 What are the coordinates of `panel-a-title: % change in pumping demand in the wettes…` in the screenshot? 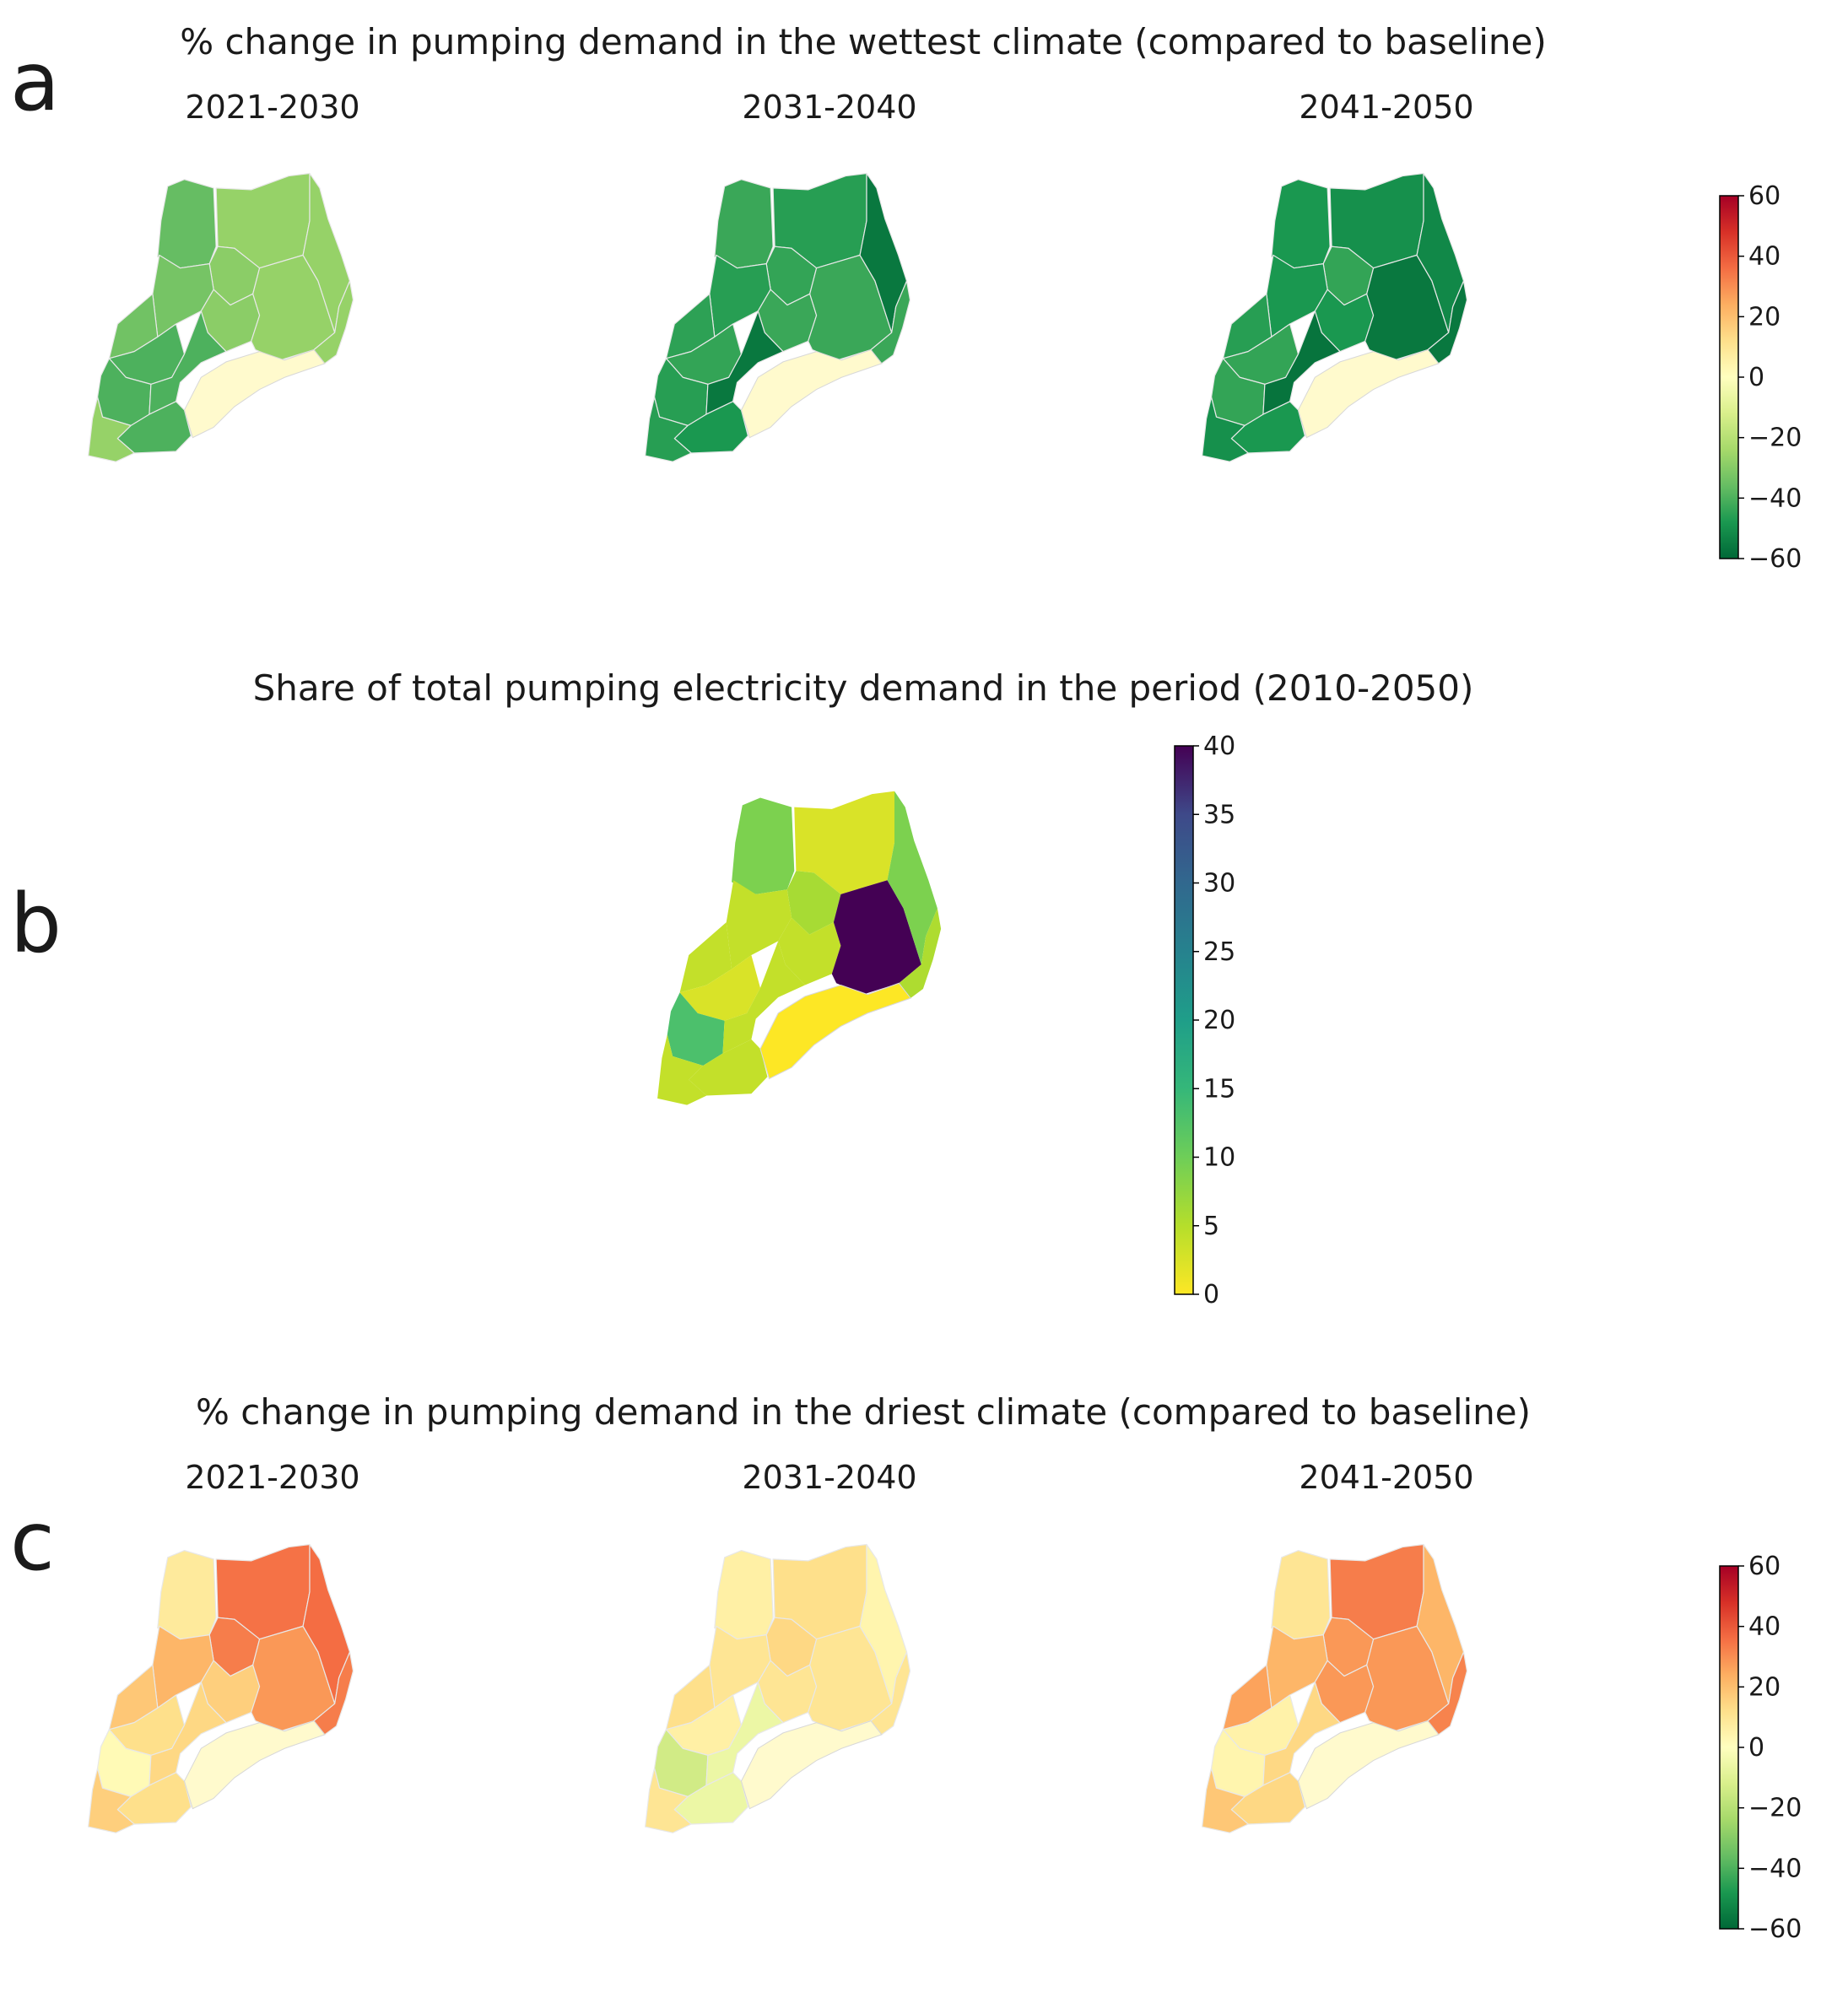 It's located at (864, 41).